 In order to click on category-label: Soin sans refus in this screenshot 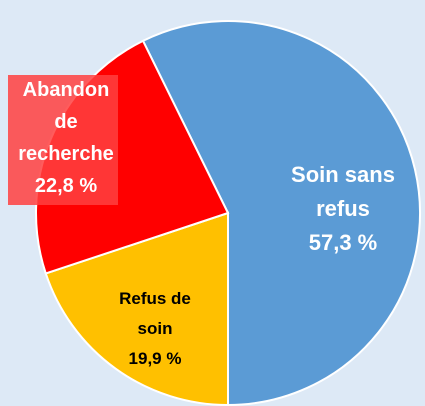, I will do `click(343, 192)`.